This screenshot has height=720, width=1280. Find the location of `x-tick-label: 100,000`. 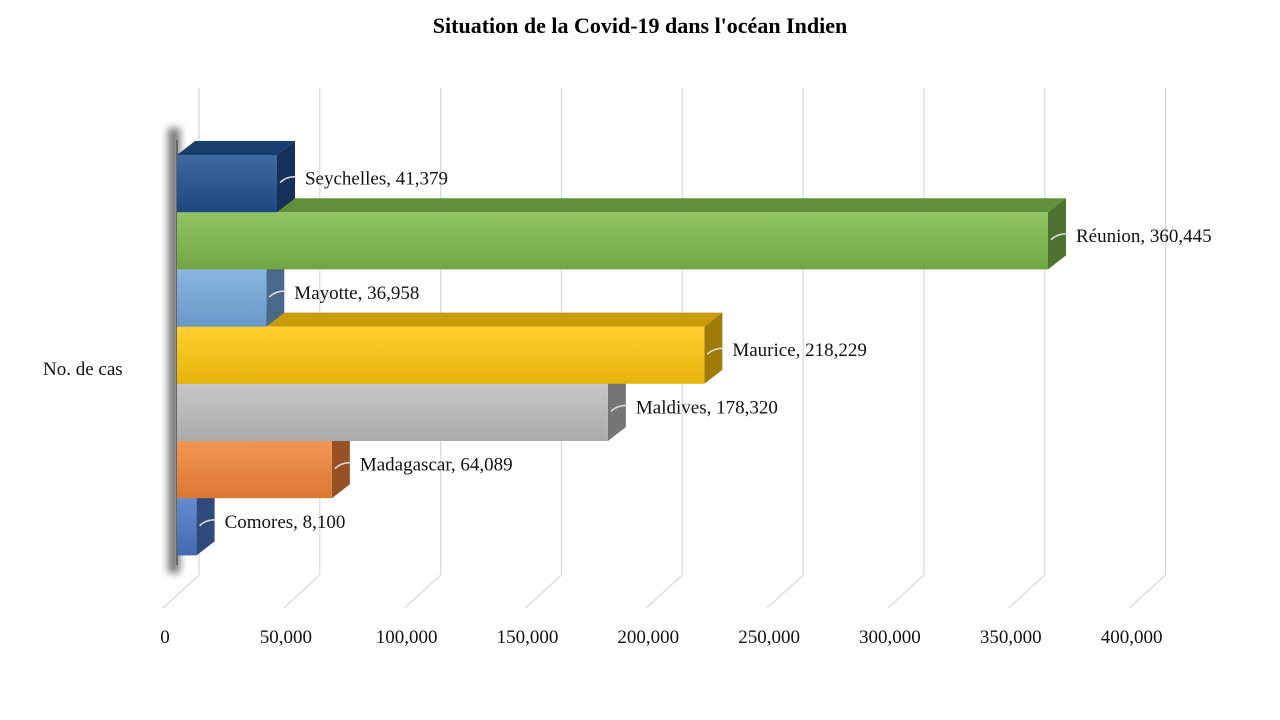

x-tick-label: 100,000 is located at coordinates (407, 637).